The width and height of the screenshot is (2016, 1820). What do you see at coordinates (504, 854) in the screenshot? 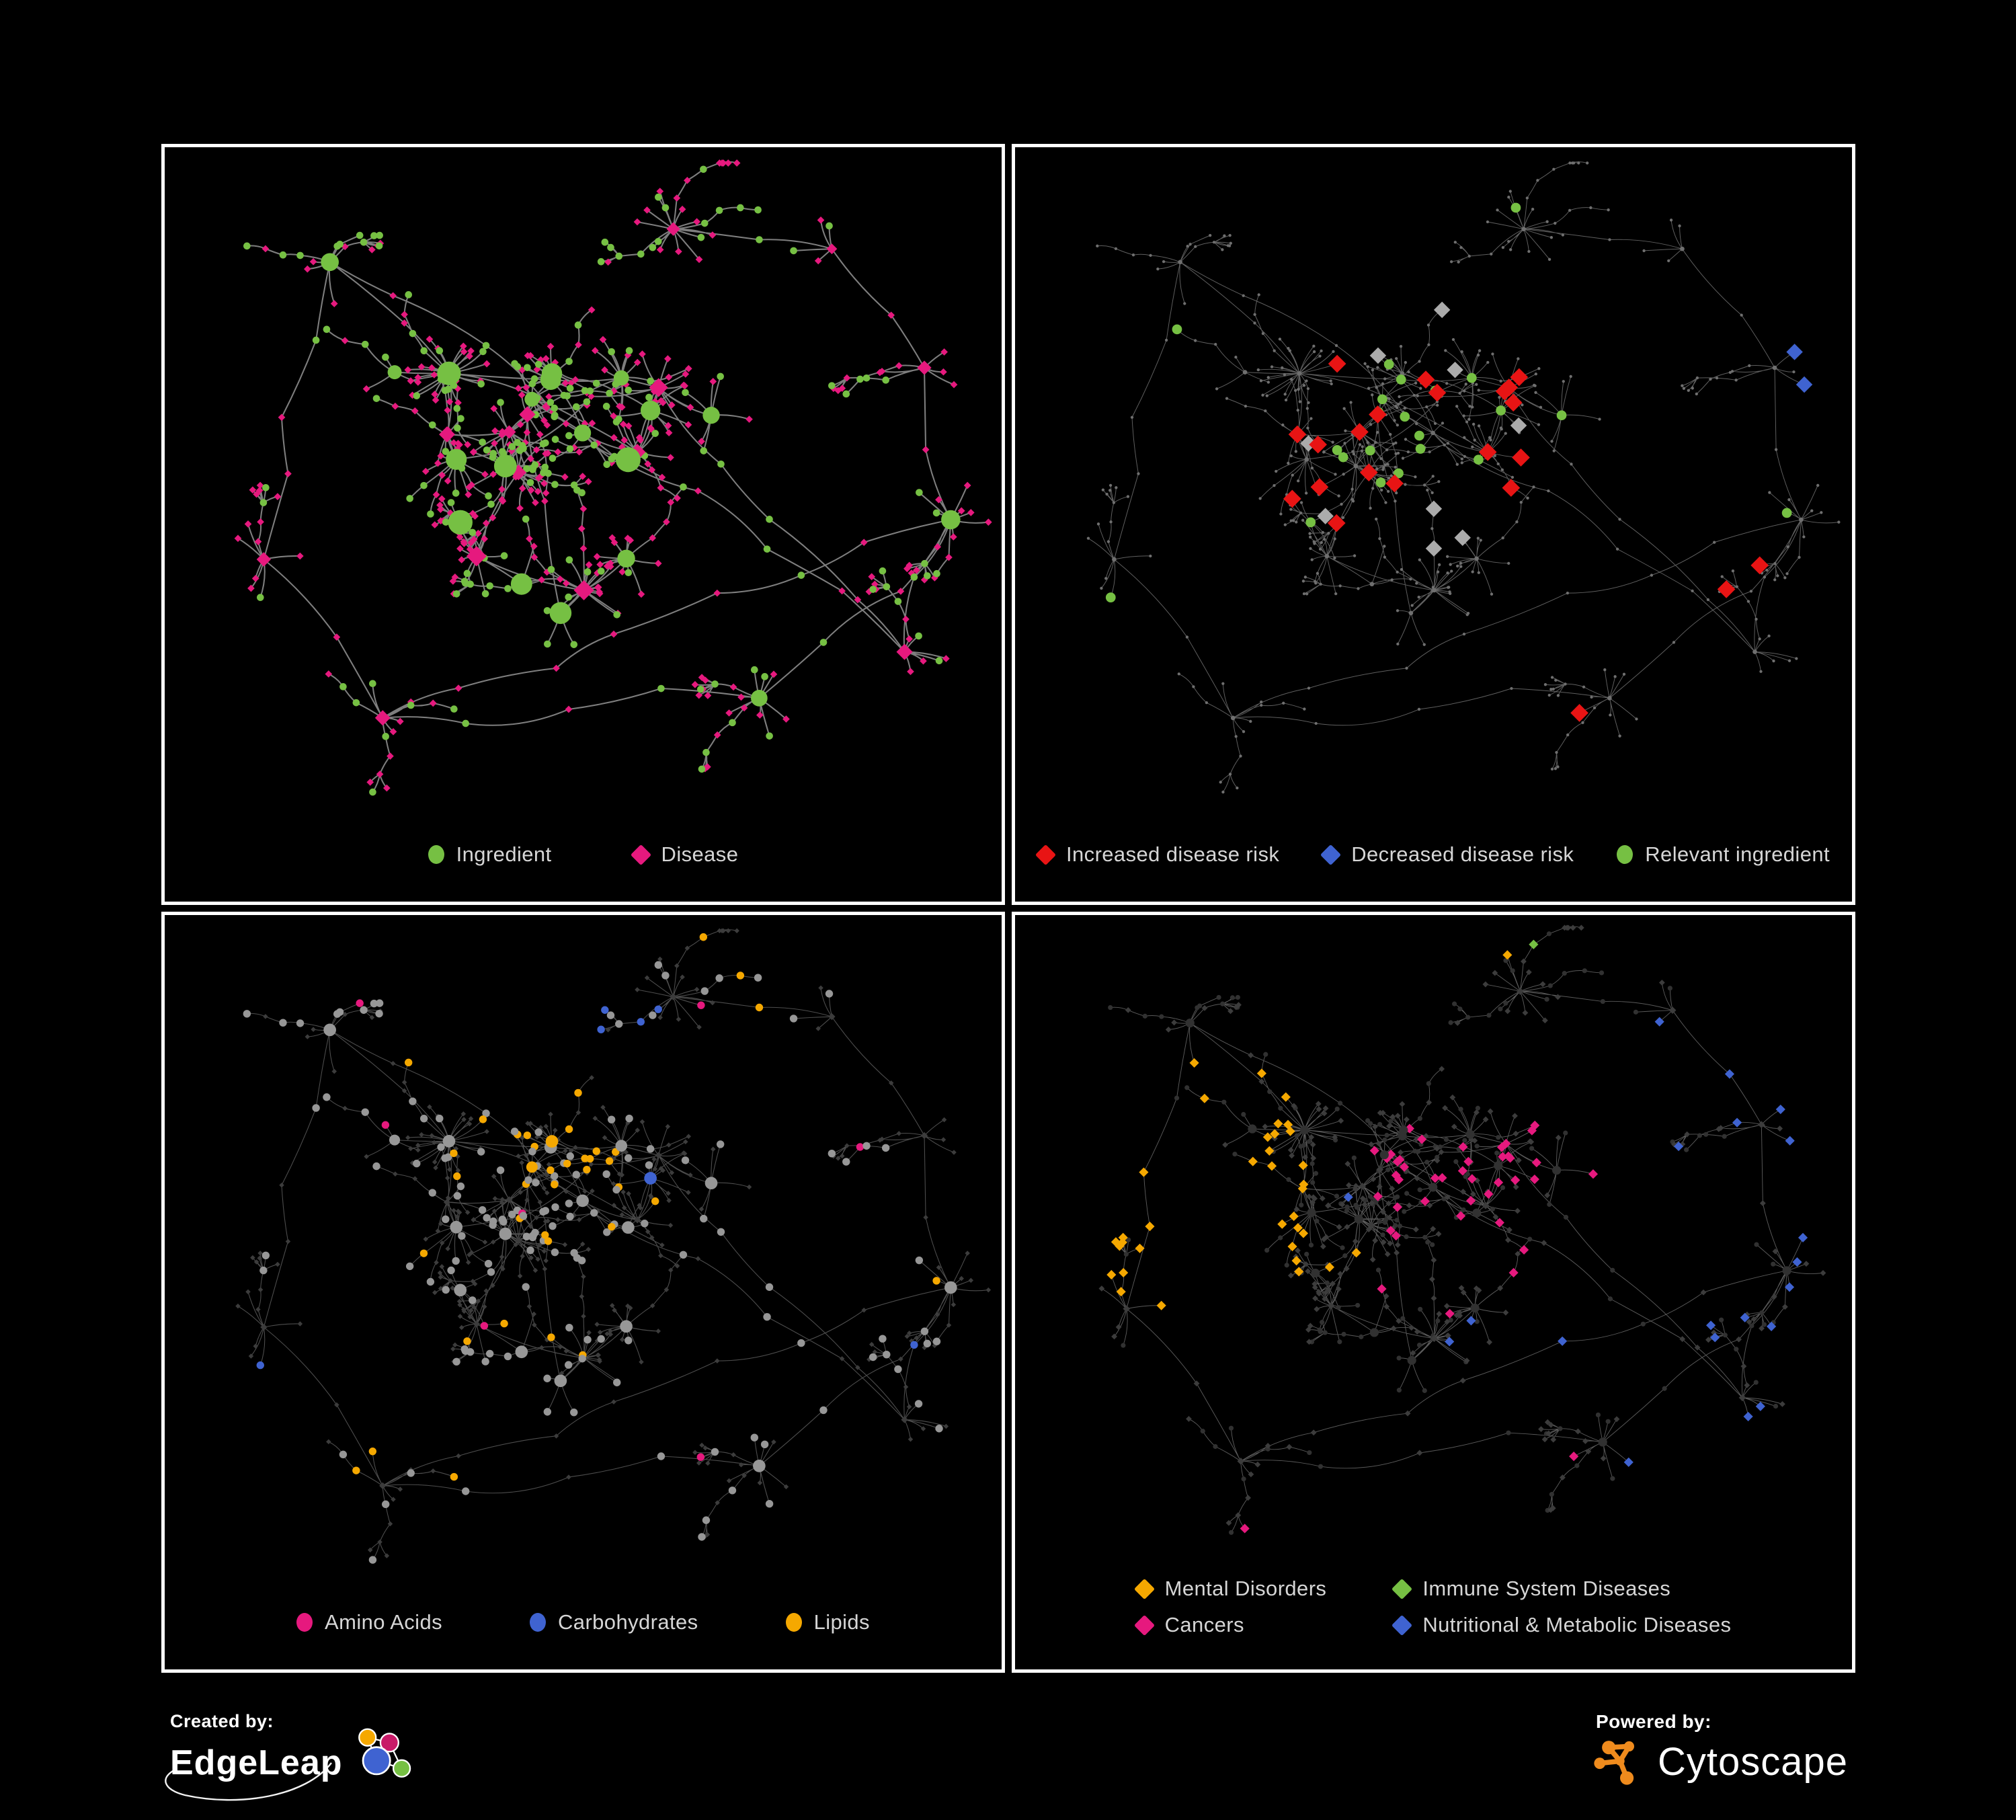
I see `legend-label: Ingredient` at bounding box center [504, 854].